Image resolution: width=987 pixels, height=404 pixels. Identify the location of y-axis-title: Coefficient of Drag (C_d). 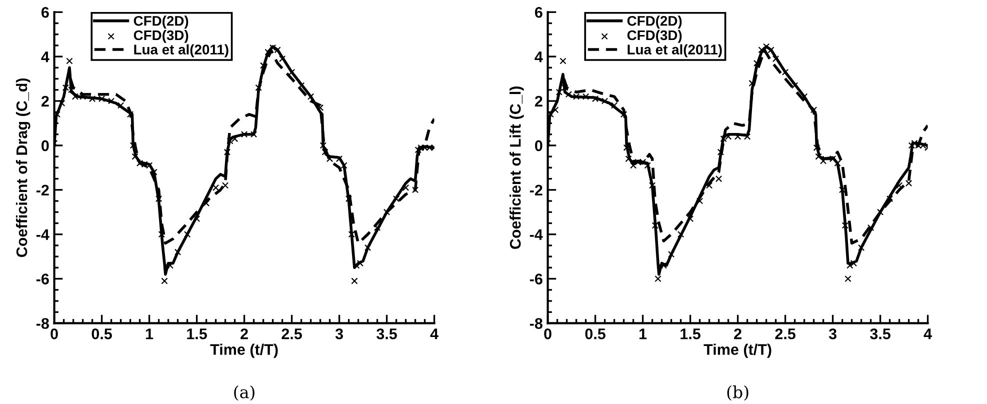
(23, 167).